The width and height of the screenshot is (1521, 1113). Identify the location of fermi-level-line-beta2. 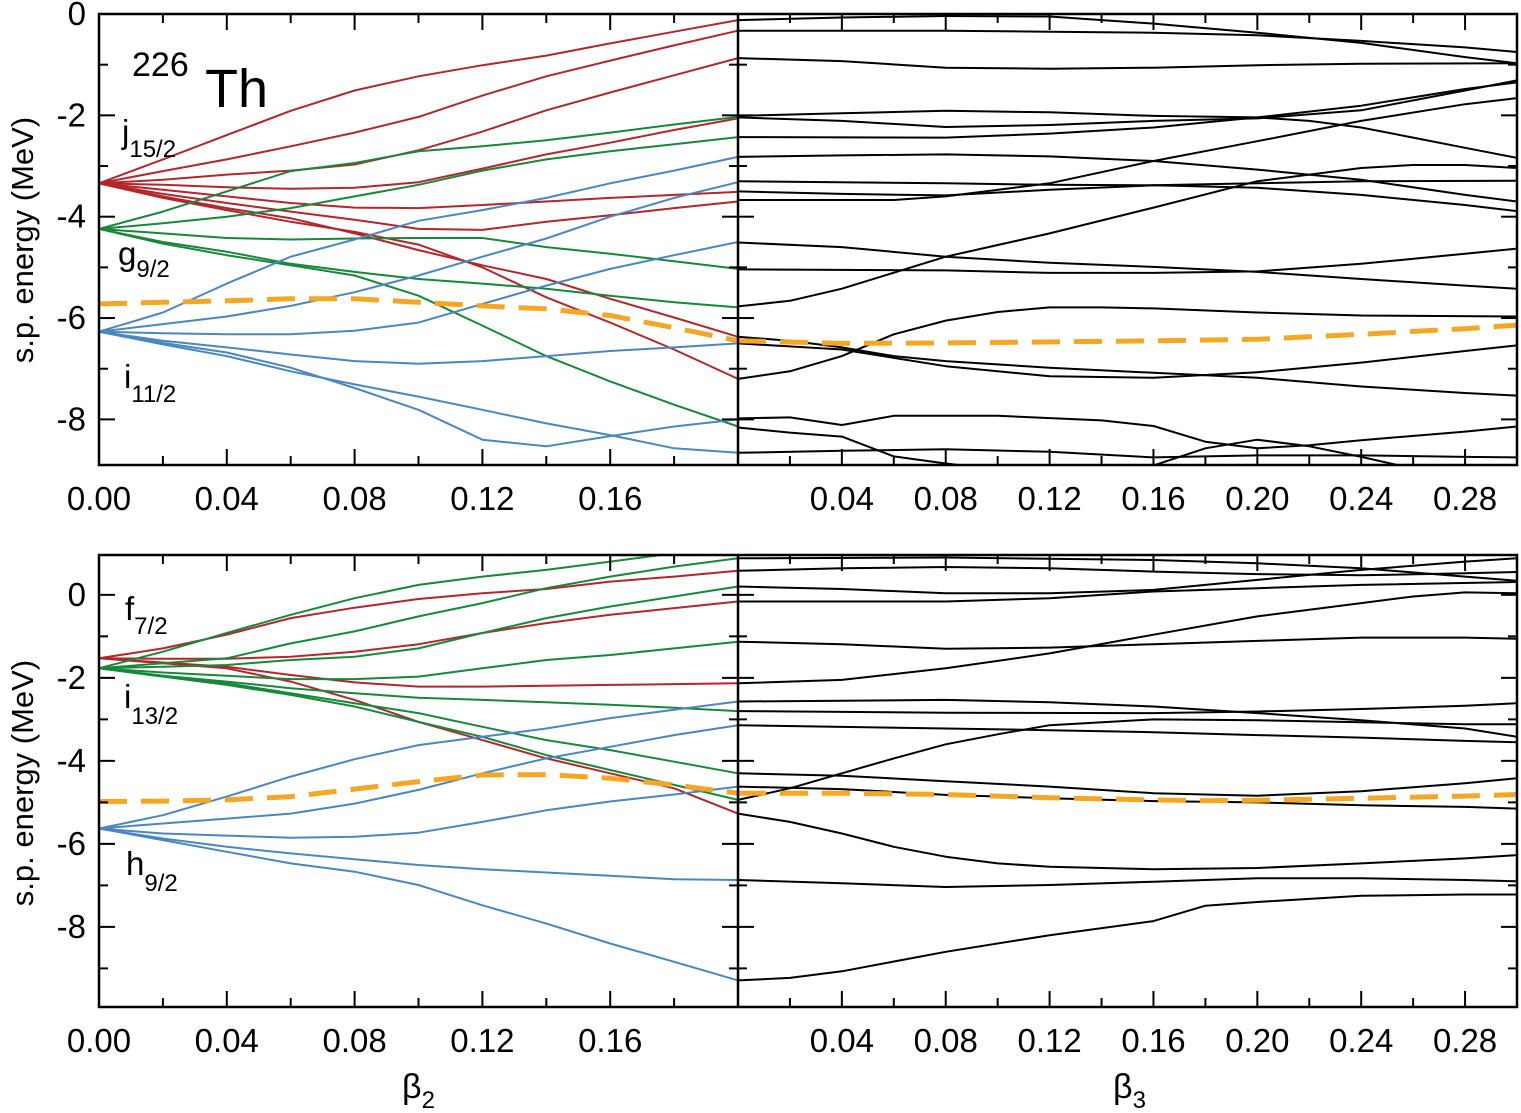
(419, 320).